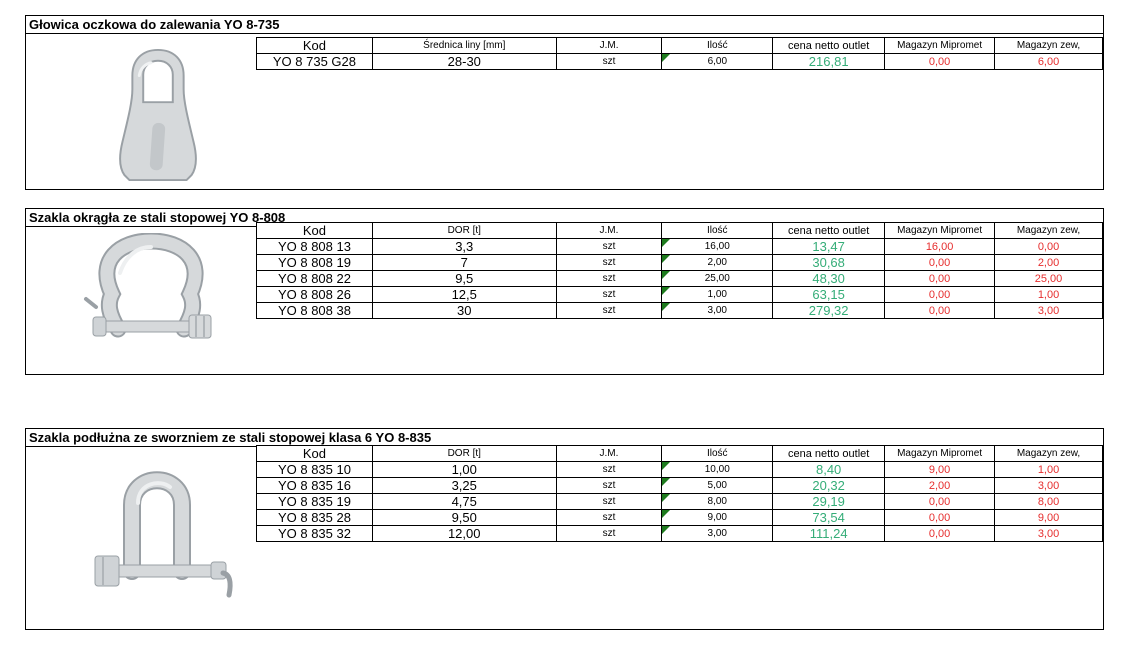  Describe the element at coordinates (314, 485) in the screenshot. I see `cell-kod: YO 8 835 16` at that location.